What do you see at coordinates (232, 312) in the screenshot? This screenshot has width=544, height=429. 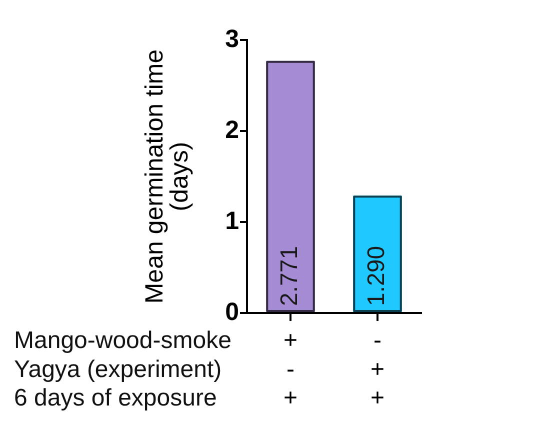 I see `y-tick-label: 0` at bounding box center [232, 312].